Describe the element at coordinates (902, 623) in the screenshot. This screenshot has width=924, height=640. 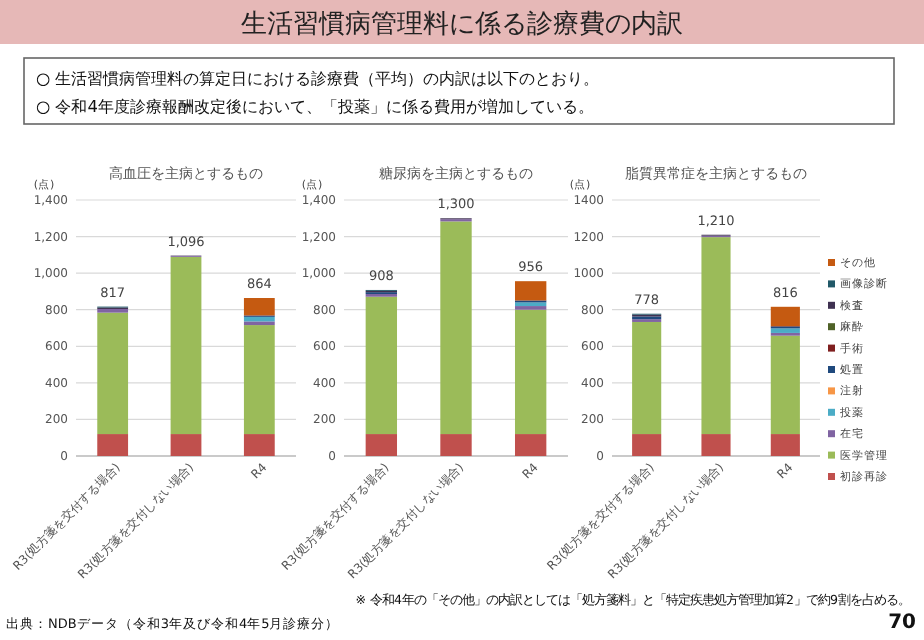
I see `text: 70` at that location.